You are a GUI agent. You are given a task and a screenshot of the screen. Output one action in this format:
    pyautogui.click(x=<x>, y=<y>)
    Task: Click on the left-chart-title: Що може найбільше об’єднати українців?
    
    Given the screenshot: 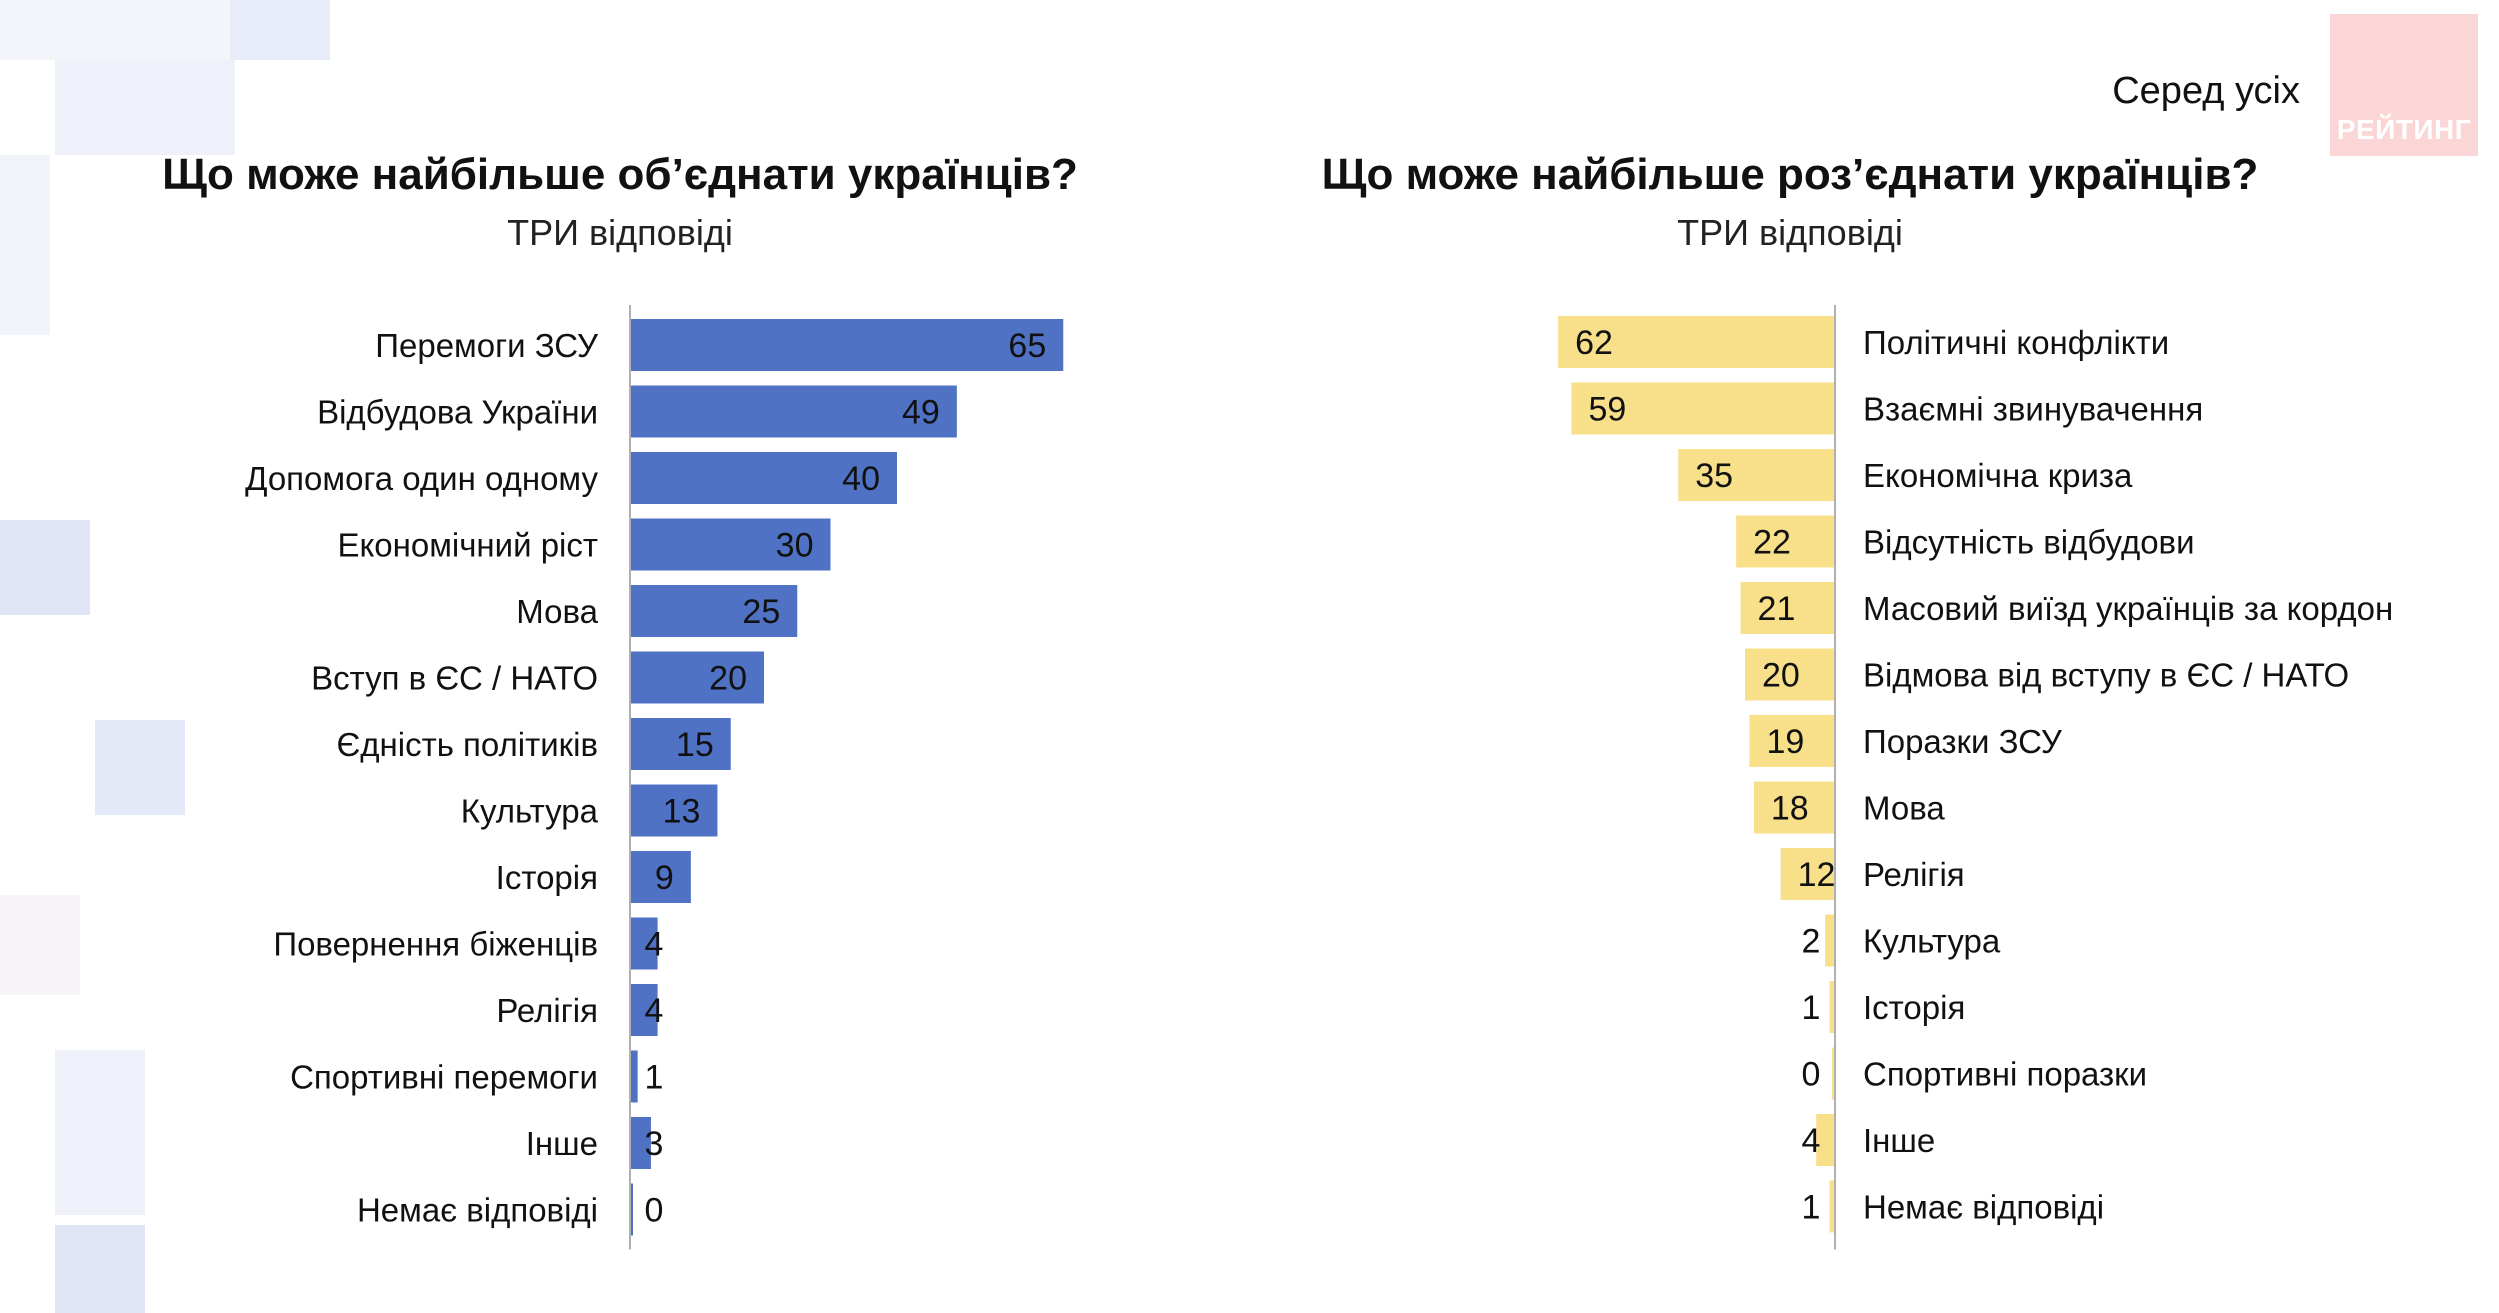 What is the action you would take?
    pyautogui.click(x=620, y=174)
    